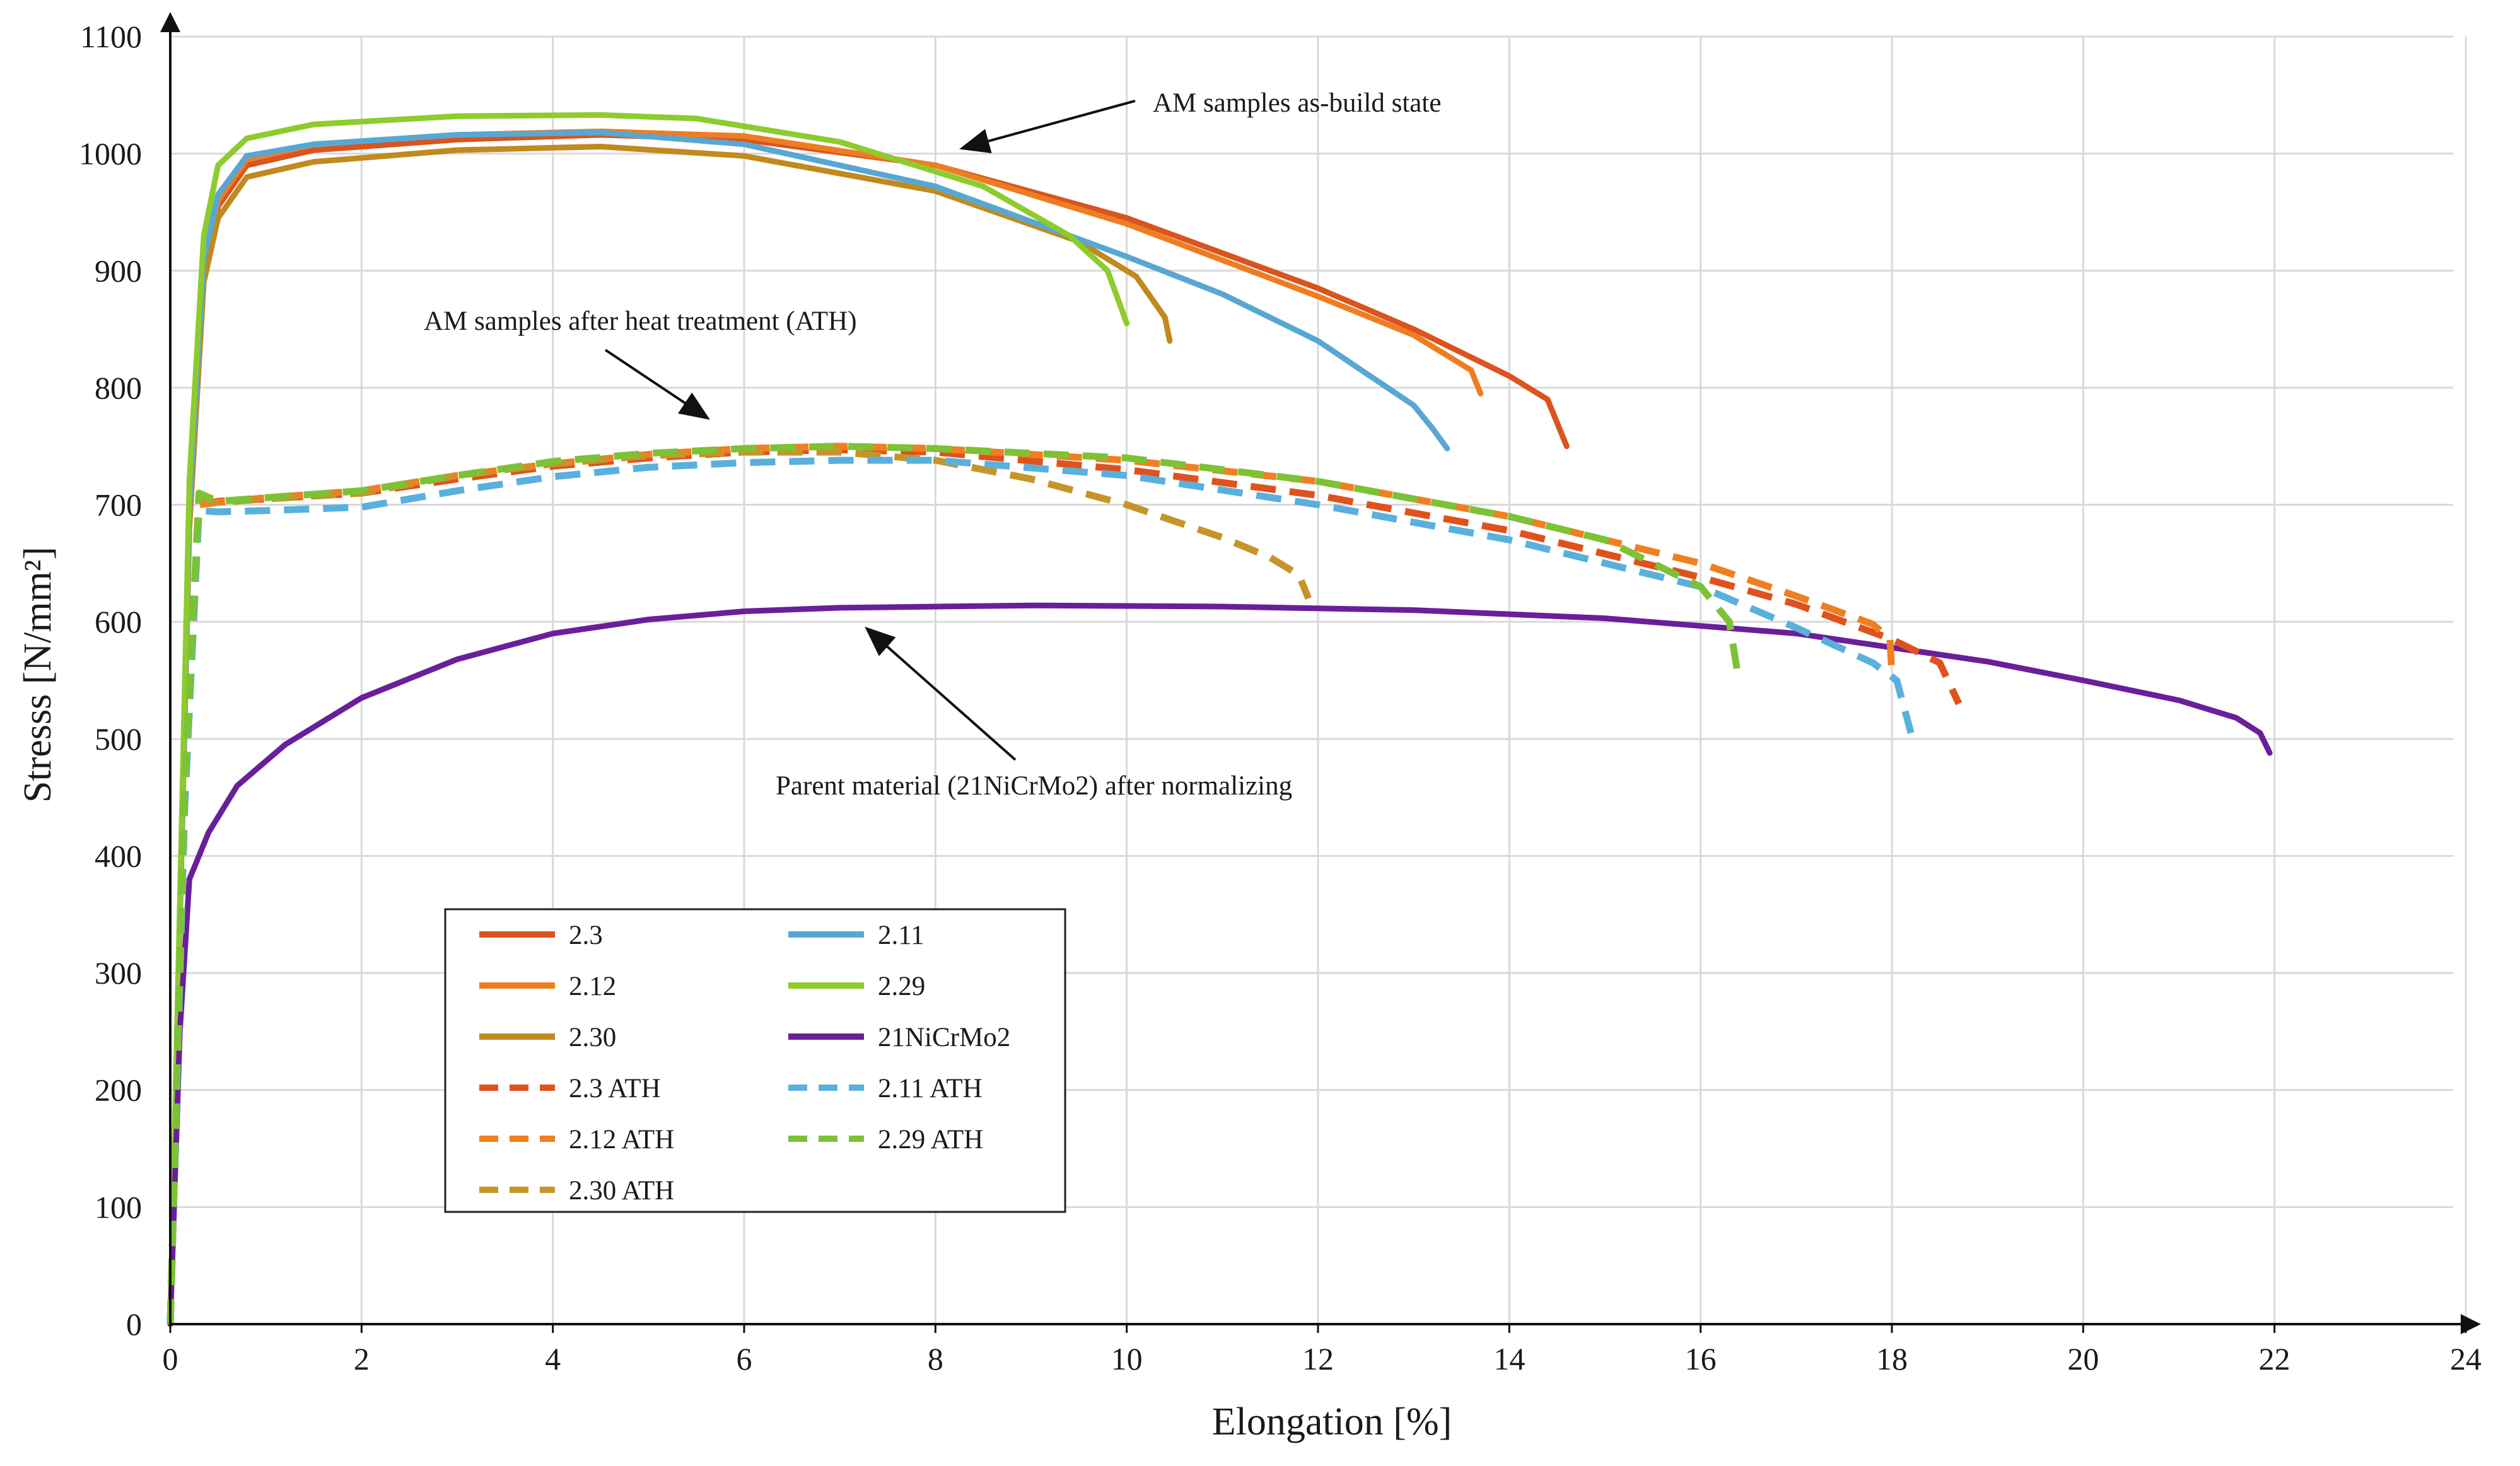 The image size is (2520, 1466). Describe the element at coordinates (118, 855) in the screenshot. I see `y-tick-label: 400` at that location.